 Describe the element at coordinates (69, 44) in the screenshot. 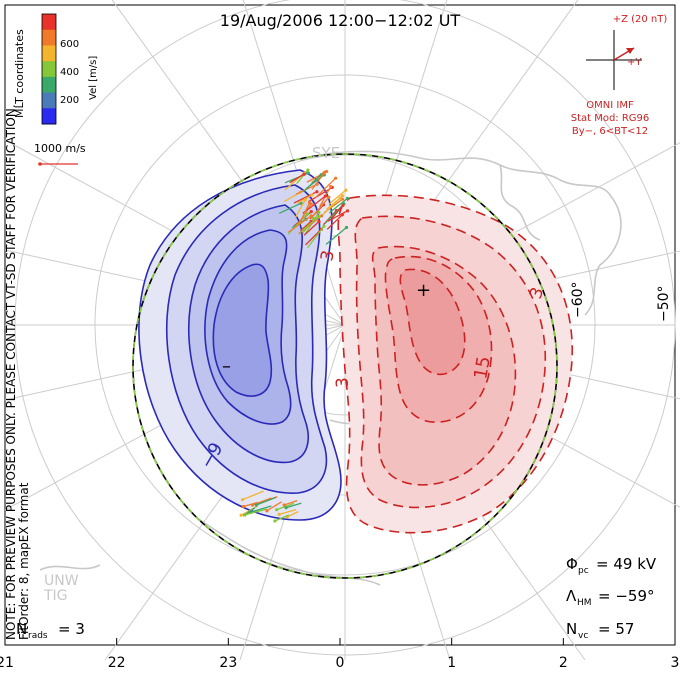

I see `colorbar-tick-600: 600` at that location.